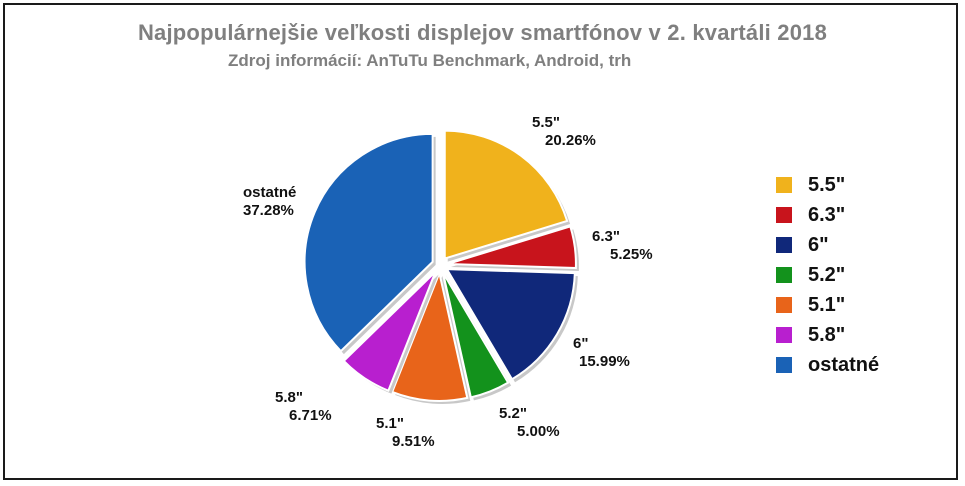 The image size is (965, 486). What do you see at coordinates (844, 364) in the screenshot?
I see `legend-label: ostatné` at bounding box center [844, 364].